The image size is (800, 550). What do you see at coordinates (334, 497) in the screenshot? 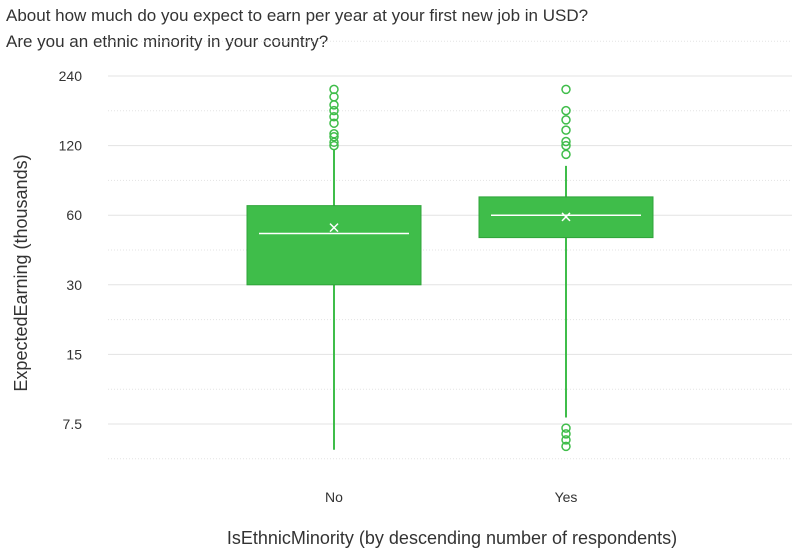
I see `x-tick-label: No` at bounding box center [334, 497].